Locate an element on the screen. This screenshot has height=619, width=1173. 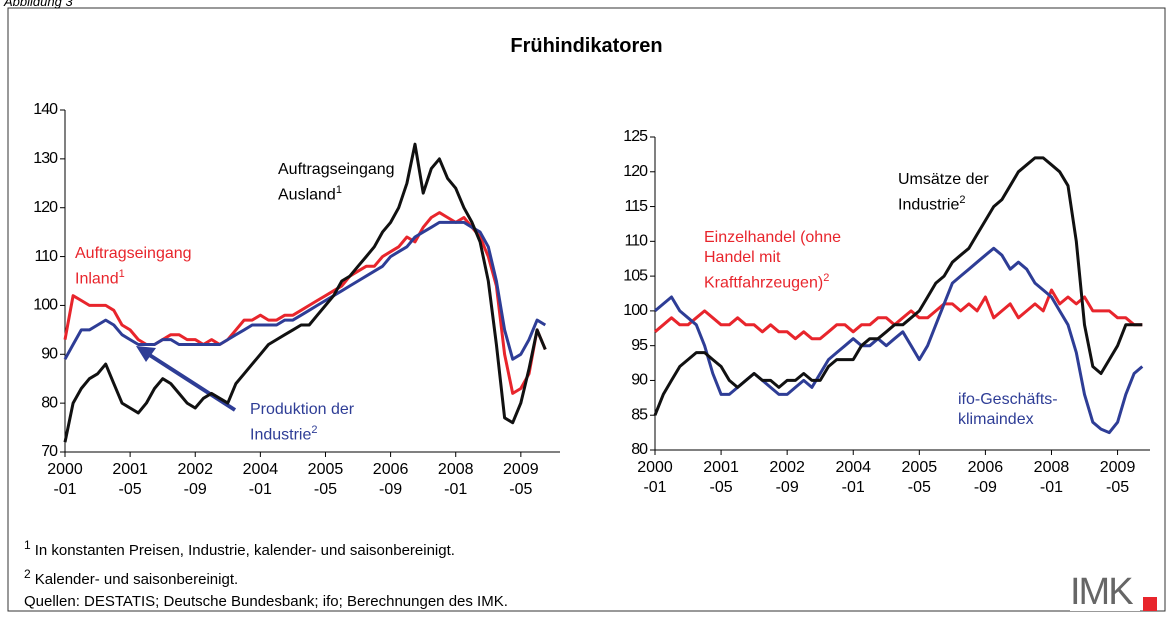
series-label: Umsätze der Industrie2 is located at coordinates (953, 192).